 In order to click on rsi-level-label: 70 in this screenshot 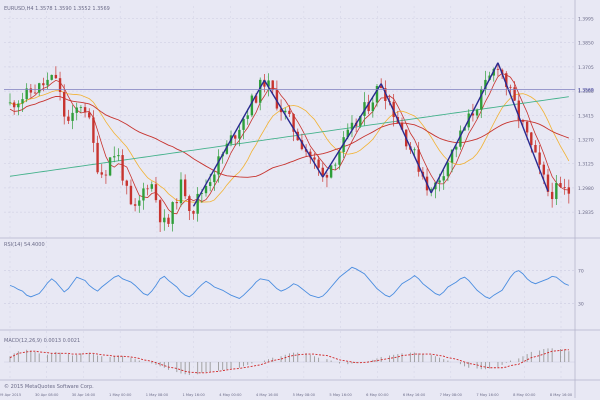, I will do `click(581, 272)`.